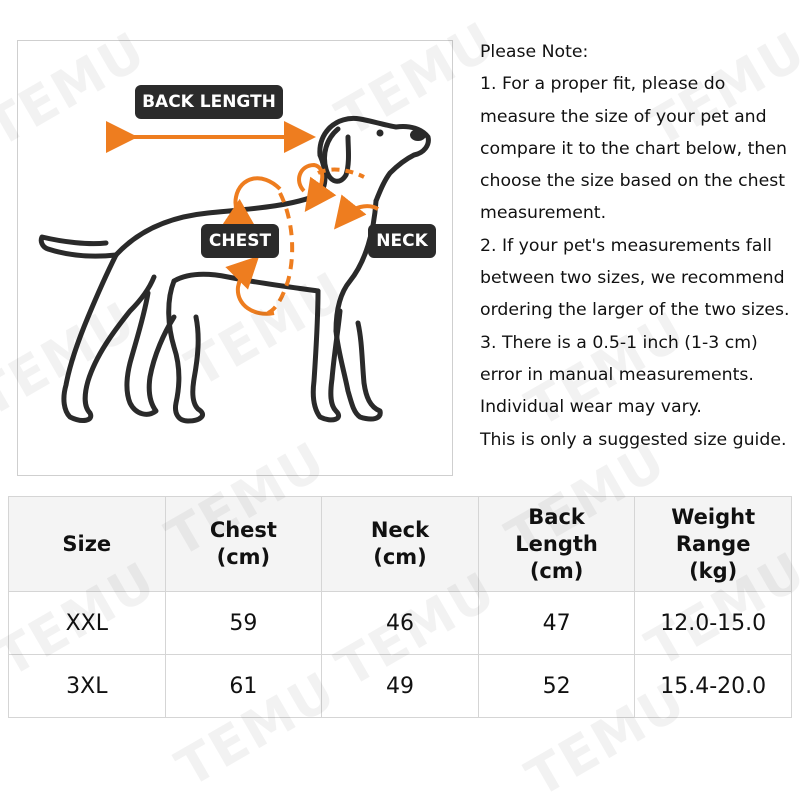 This screenshot has height=809, width=800. I want to click on column-header-text: Size, so click(87, 543).